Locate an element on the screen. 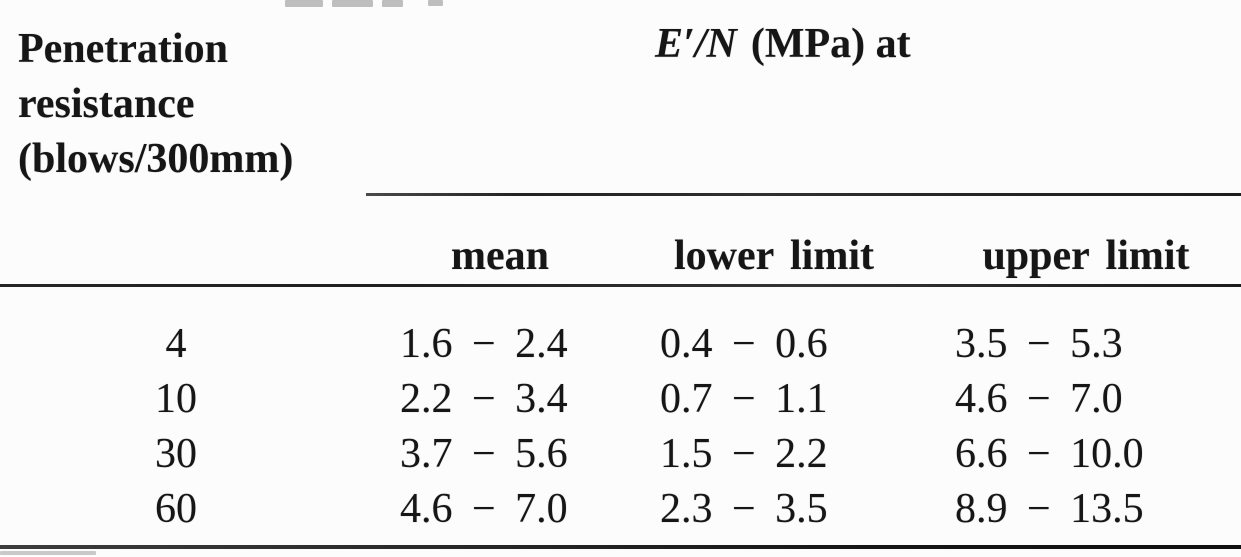 This screenshot has height=557, width=1241. cell-upper-limit: 3.5 − 5.3 is located at coordinates (1039, 344).